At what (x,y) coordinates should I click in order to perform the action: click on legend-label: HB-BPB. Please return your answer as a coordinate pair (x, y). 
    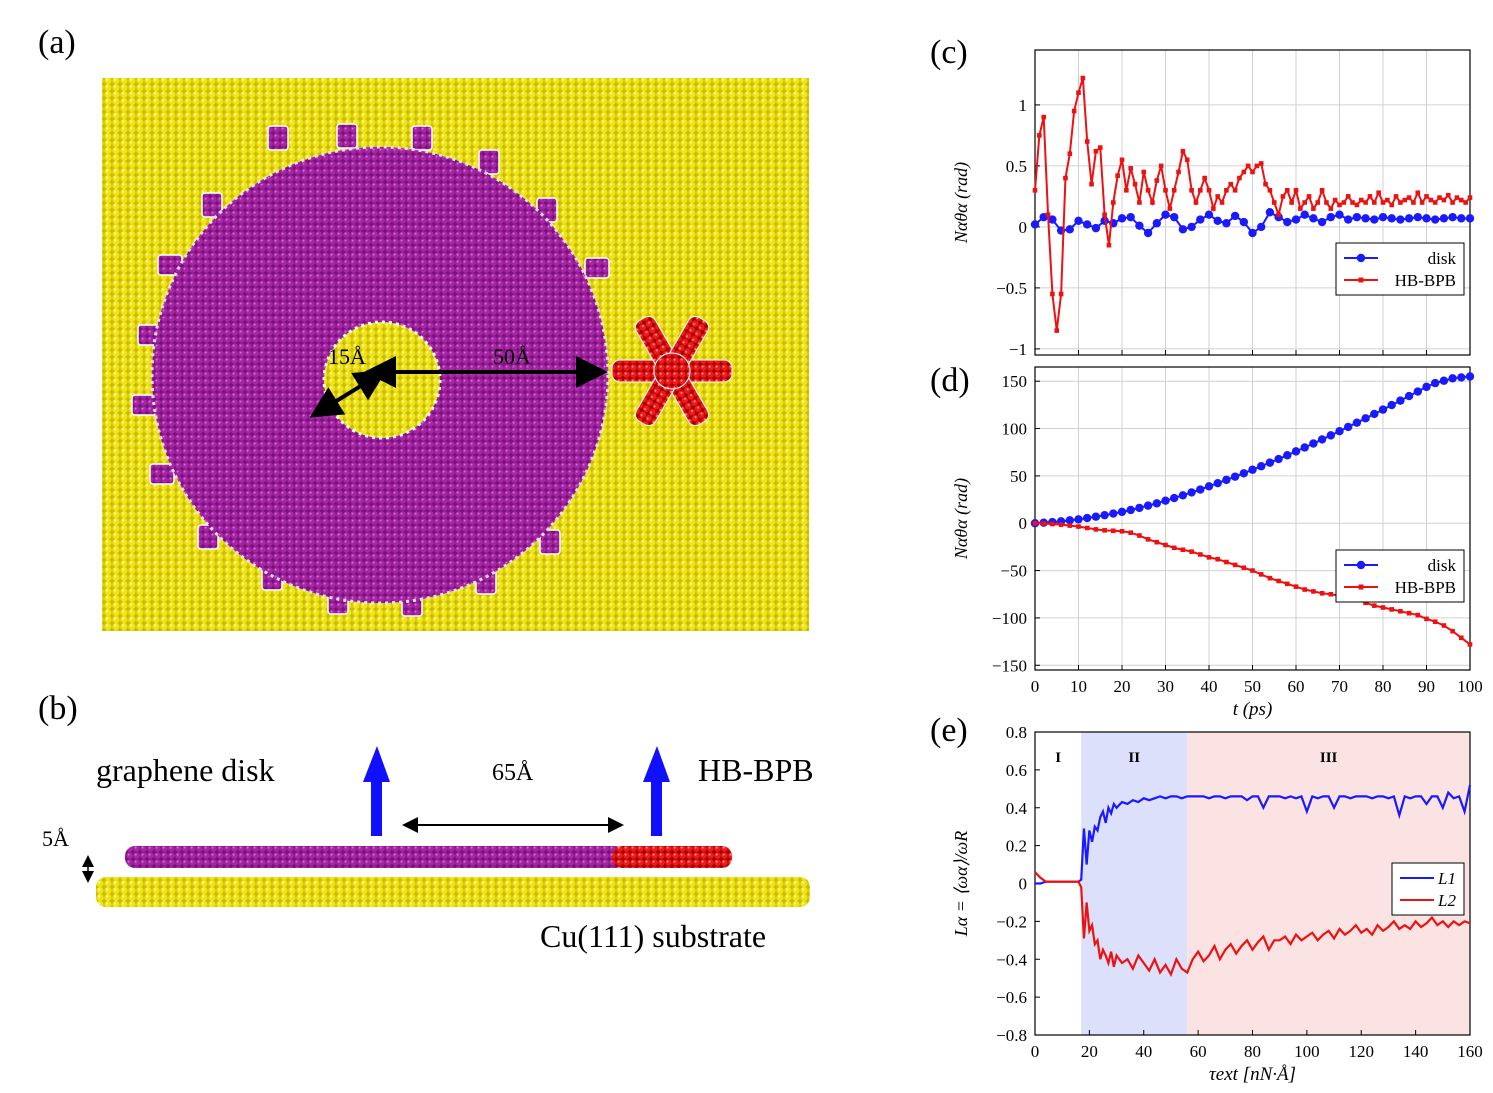
    Looking at the image, I should click on (1425, 587).